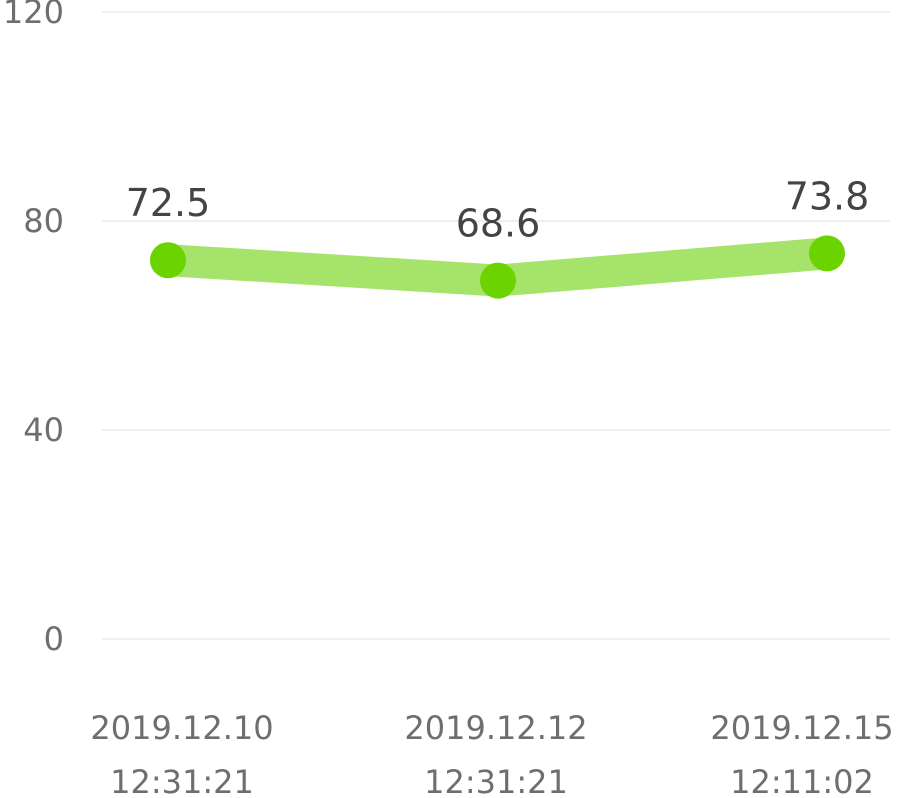 This screenshot has height=798, width=900. I want to click on data-labels: 72.5 68.6 73.8, so click(498, 209).